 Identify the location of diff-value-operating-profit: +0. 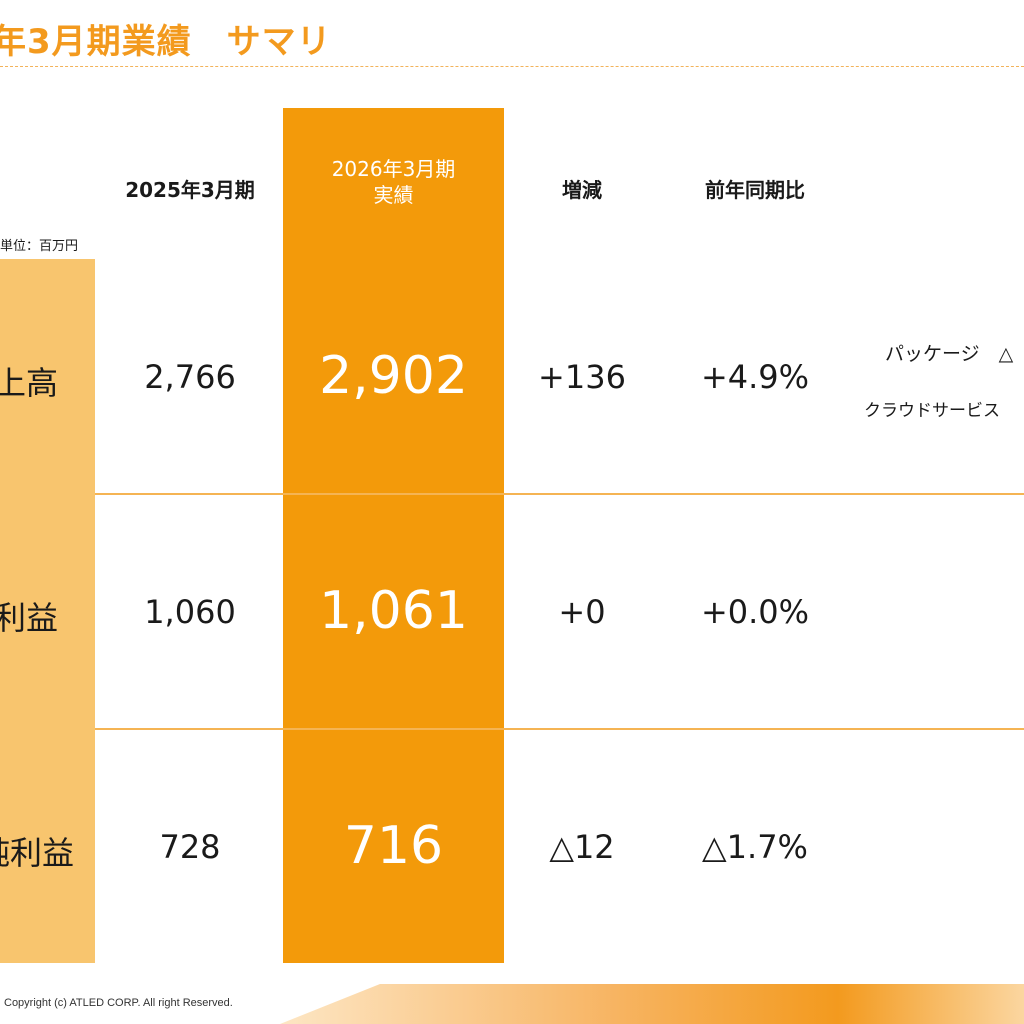
(582, 612).